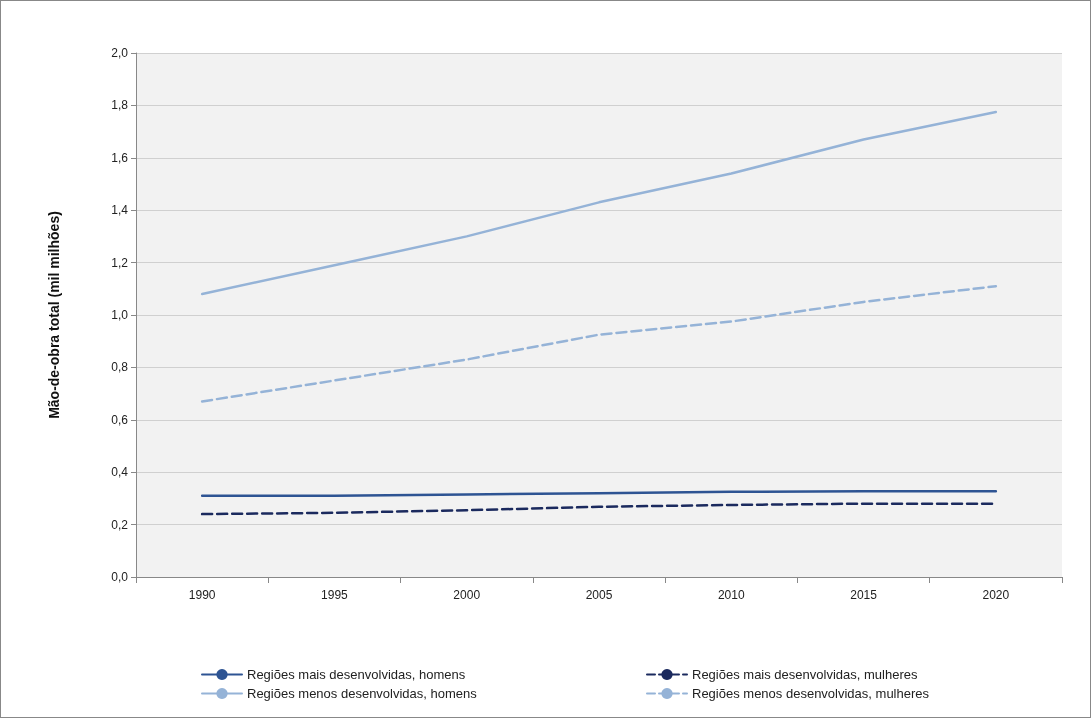 The image size is (1091, 718). What do you see at coordinates (120, 262) in the screenshot?
I see `y-tick-label: 1,2` at bounding box center [120, 262].